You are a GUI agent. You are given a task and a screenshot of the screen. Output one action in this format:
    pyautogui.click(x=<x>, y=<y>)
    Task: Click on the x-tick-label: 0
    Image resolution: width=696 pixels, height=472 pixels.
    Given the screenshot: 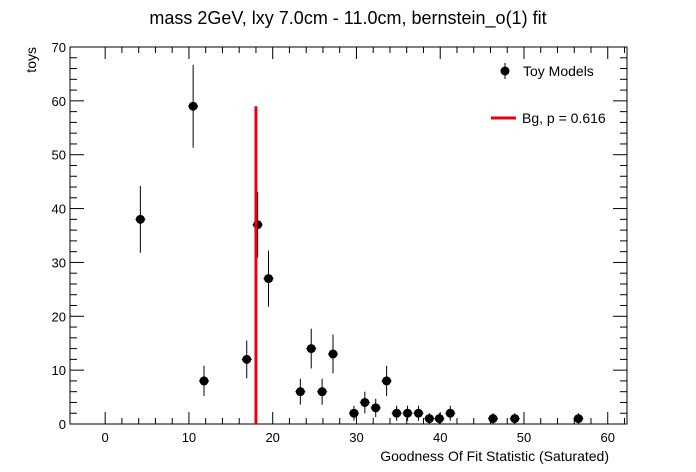 What is the action you would take?
    pyautogui.click(x=105, y=437)
    